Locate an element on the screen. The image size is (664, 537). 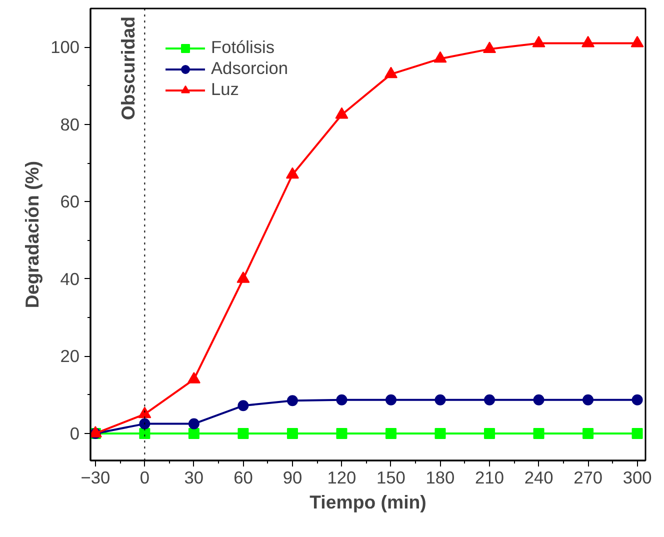
ref-line-label: Obscuridad is located at coordinates (128, 68).